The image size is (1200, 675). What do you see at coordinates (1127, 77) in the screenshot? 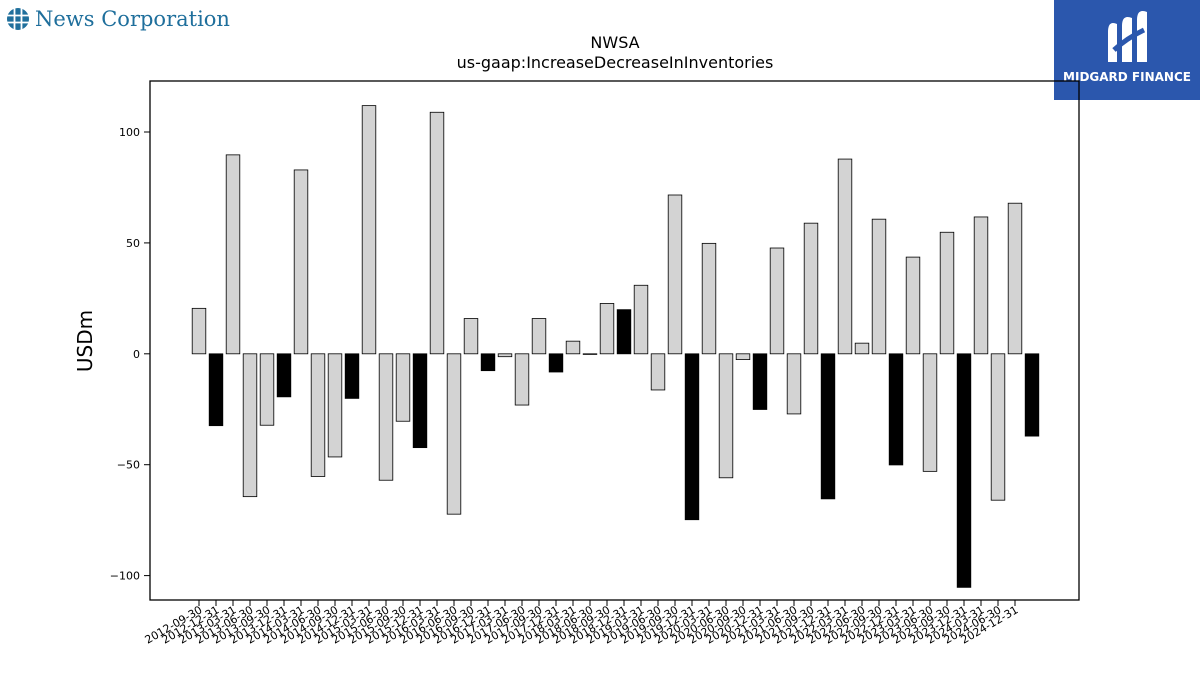
I see `midgard-finance-logo-text: MIDGARD FINANCE` at bounding box center [1127, 77].